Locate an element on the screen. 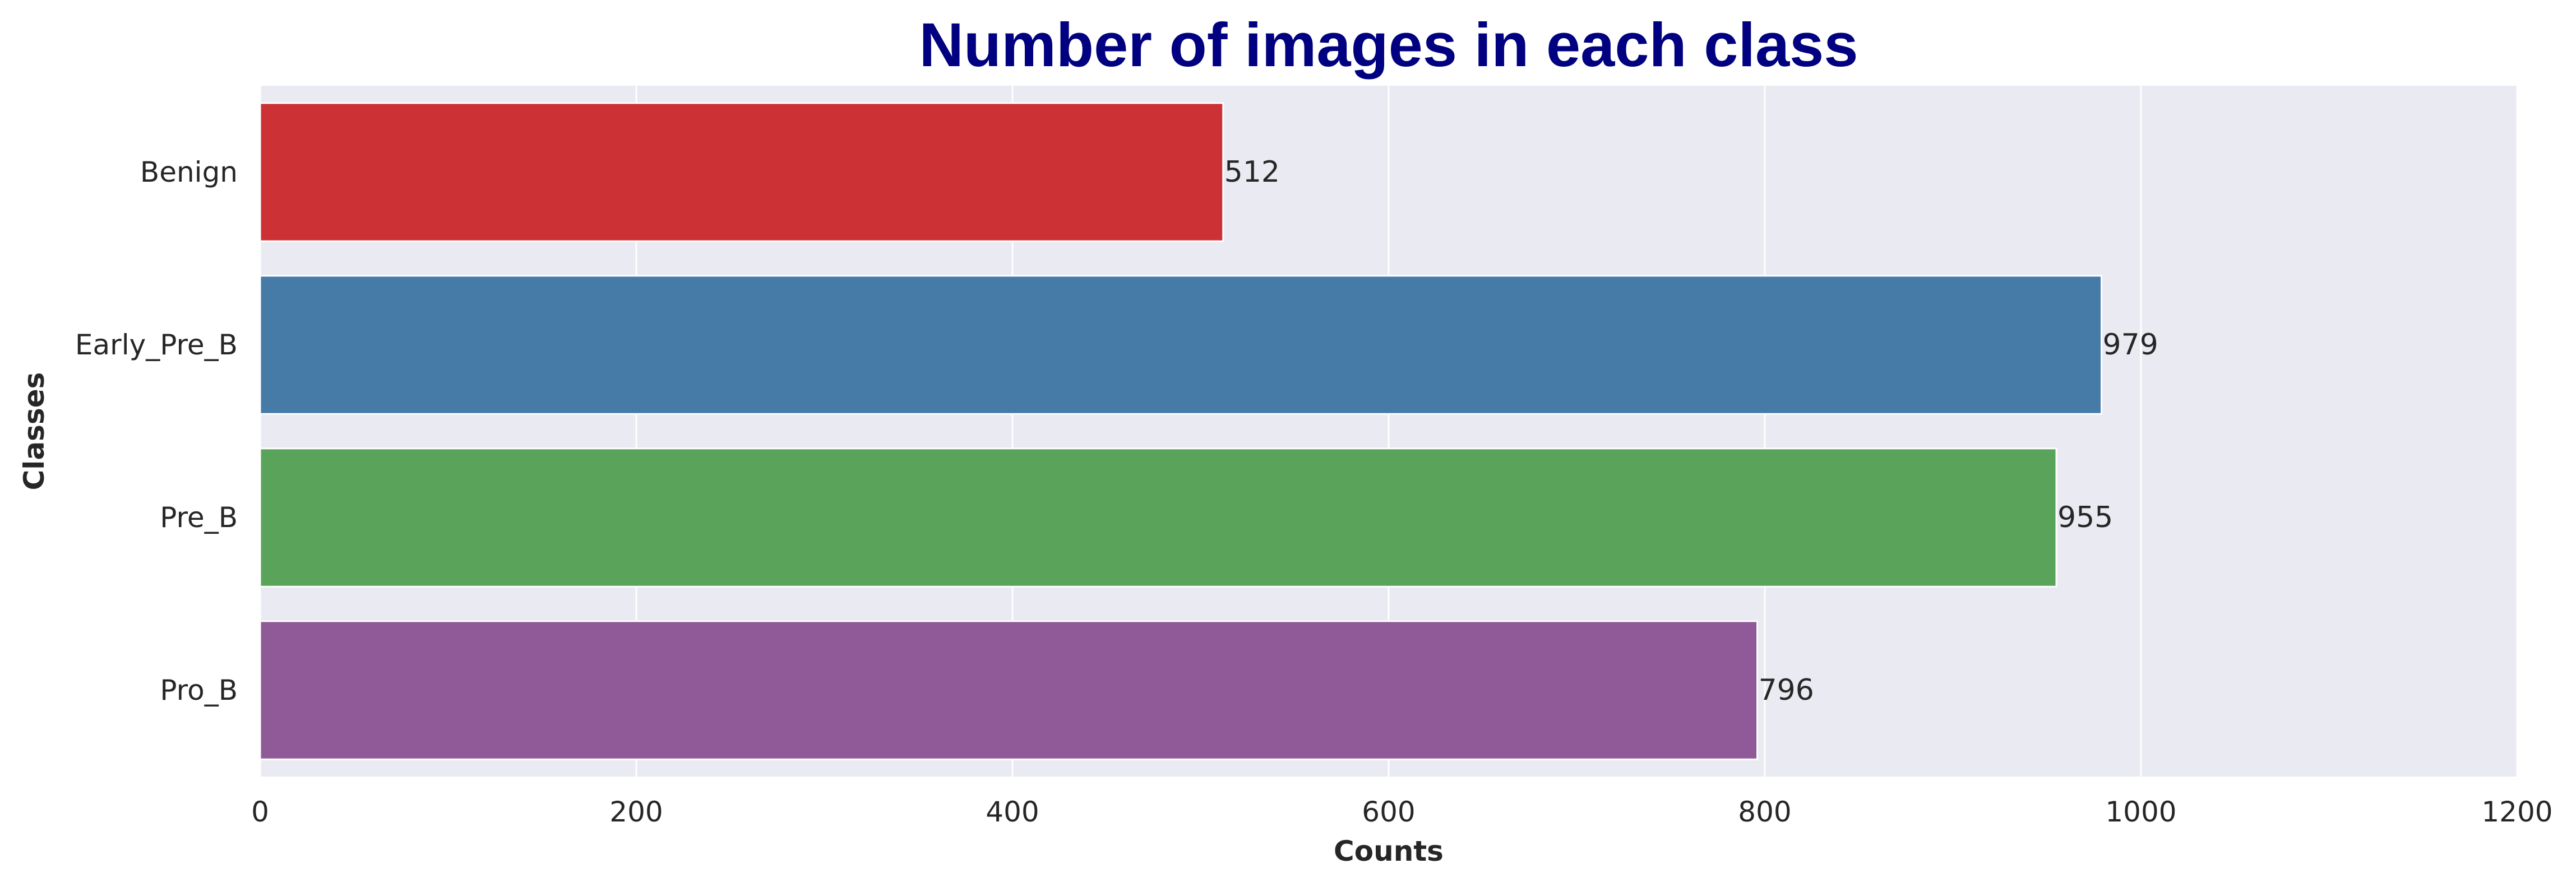 The width and height of the screenshot is (2576, 891). bar-value-label: 796 is located at coordinates (1786, 690).